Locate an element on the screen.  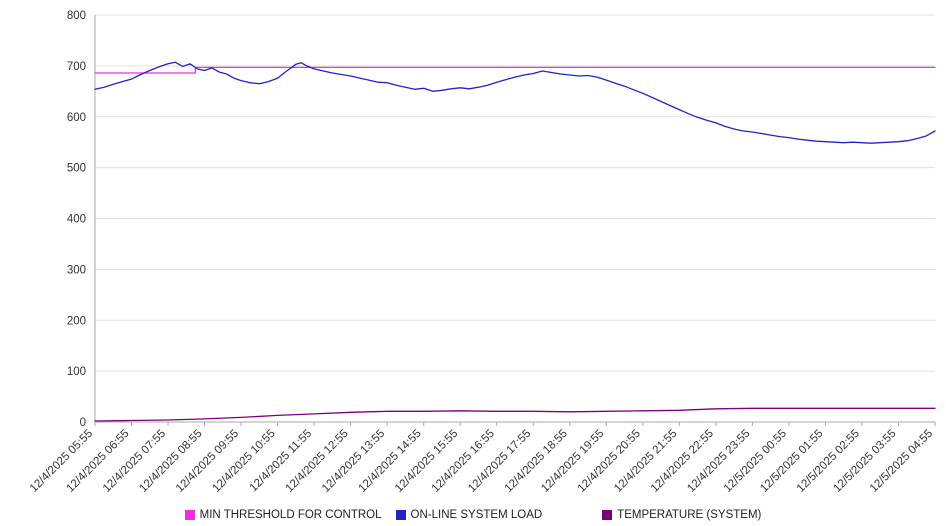
legend-item-2: TEMPERATURE (SYSTEM) is located at coordinates (681, 515).